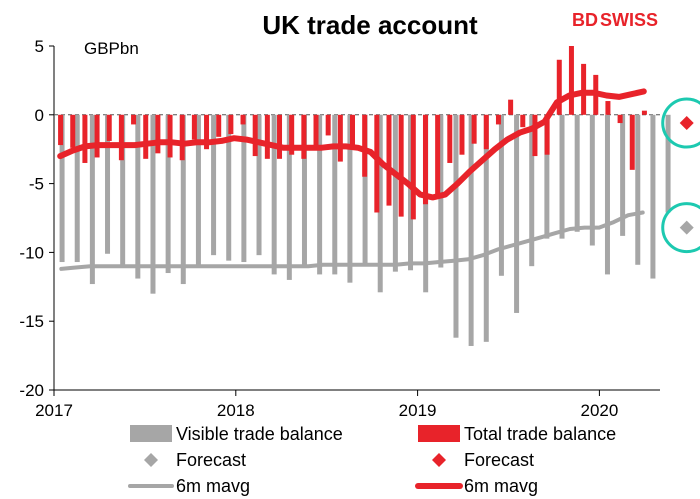  Describe the element at coordinates (686, 123) in the screenshot. I see `total-forecast-marker` at that location.